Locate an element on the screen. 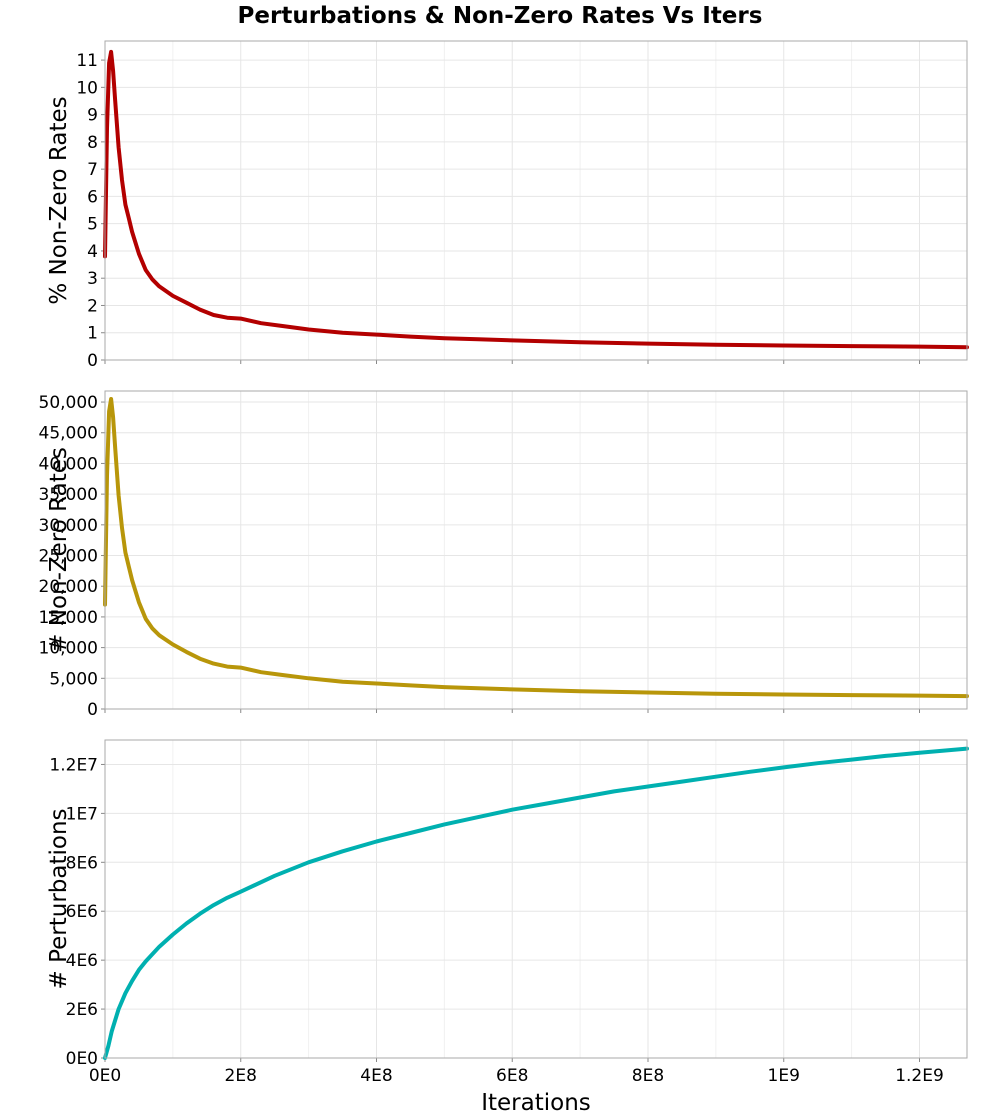 This screenshot has width=1000, height=1120. y-tick-label: 35,000 is located at coordinates (68, 495).